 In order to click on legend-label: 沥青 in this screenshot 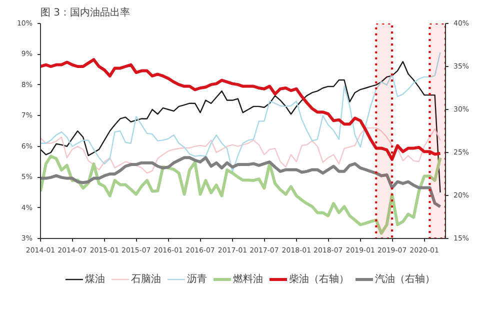, I will do `click(197, 279)`.